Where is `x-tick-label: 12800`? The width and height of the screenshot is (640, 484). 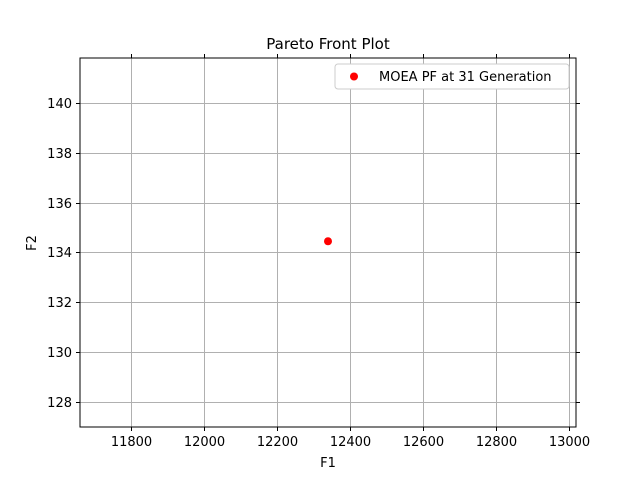 x-tick-label: 12800 is located at coordinates (496, 442).